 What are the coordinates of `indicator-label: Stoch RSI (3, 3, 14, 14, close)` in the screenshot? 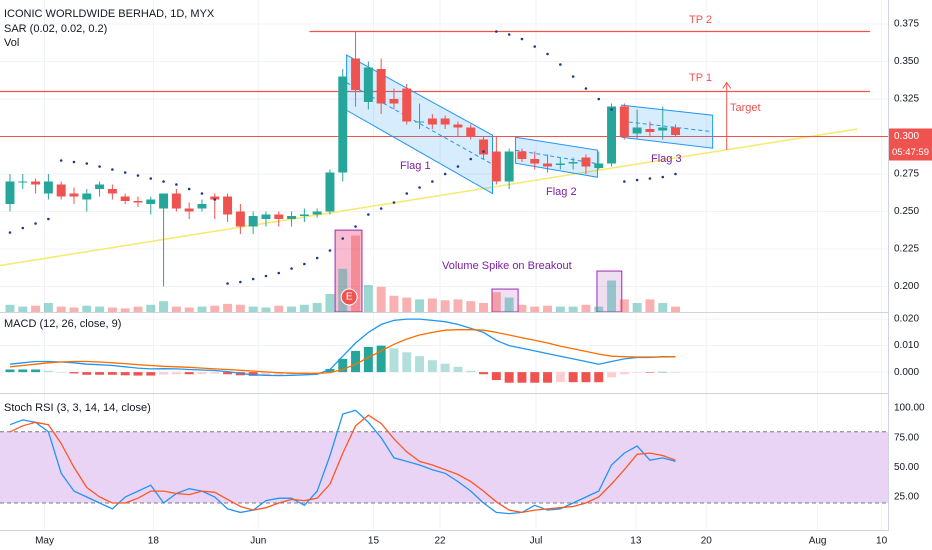 It's located at (77, 408).